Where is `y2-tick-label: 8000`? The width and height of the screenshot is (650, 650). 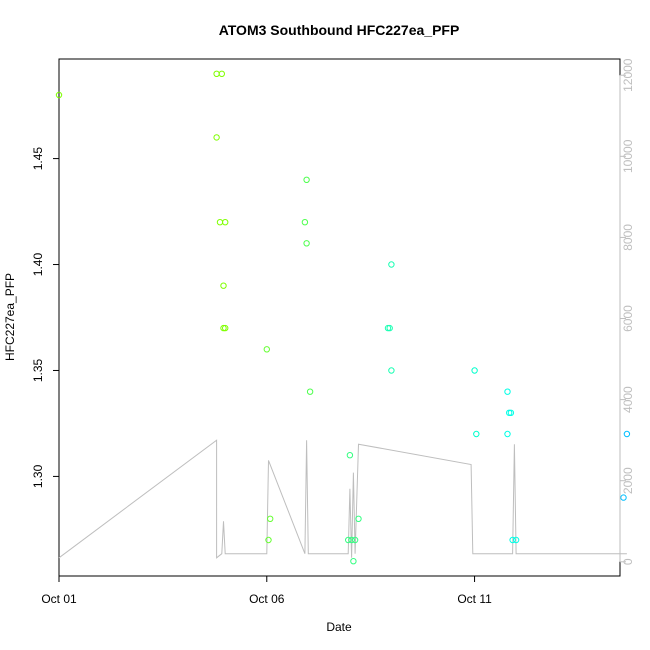 y2-tick-label: 8000 is located at coordinates (628, 237).